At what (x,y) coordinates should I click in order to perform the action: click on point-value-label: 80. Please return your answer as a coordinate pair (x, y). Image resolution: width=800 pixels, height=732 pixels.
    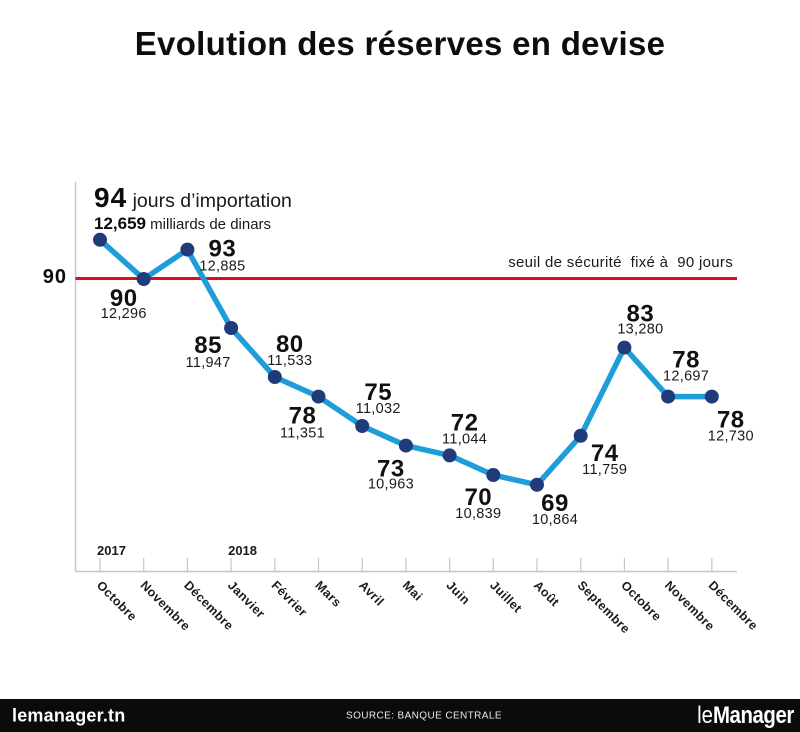
    Looking at the image, I should click on (290, 344).